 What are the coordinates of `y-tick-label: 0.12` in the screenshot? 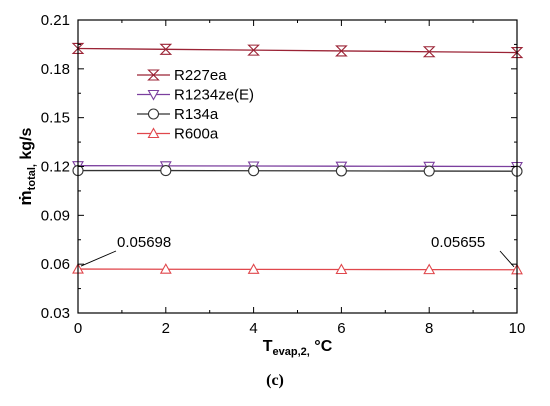 It's located at (55, 167).